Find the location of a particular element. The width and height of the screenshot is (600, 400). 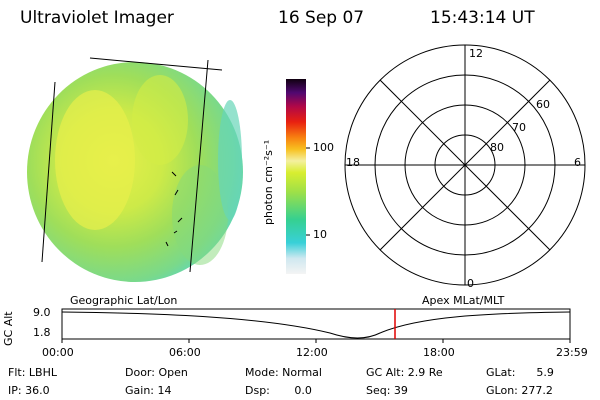

timeline-xtick-4: 23:59 is located at coordinates (572, 352).